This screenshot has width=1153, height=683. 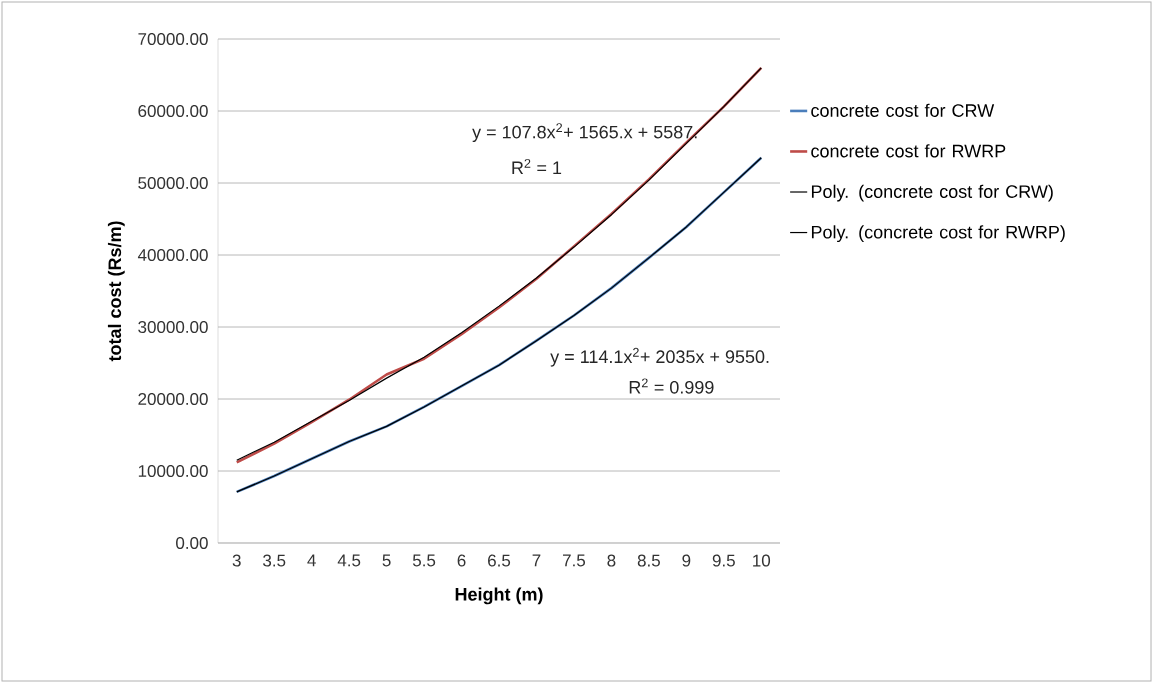 I want to click on x-tick-label: 3.5, so click(x=274, y=560).